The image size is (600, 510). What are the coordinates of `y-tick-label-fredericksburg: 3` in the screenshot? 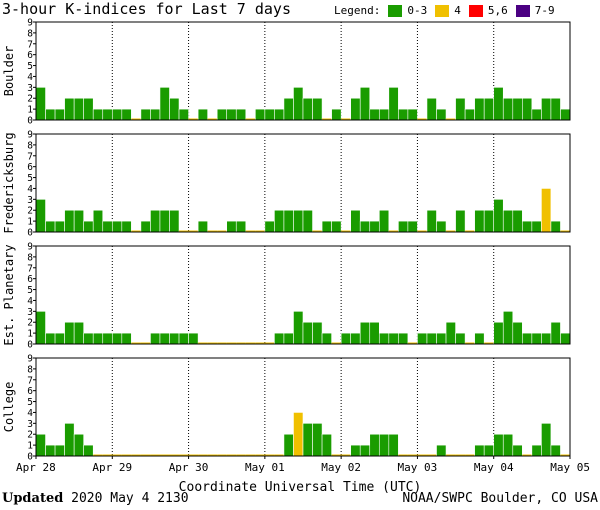 It's located at (30, 200).